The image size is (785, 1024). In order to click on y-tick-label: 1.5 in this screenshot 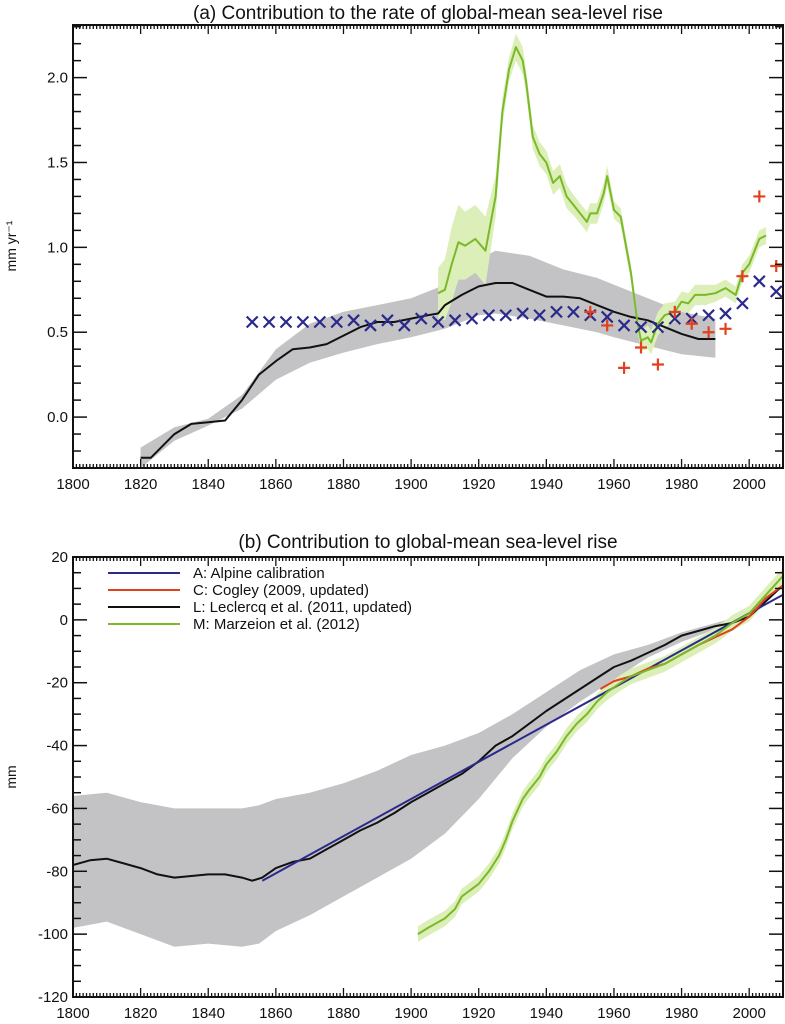, I will do `click(57, 162)`.